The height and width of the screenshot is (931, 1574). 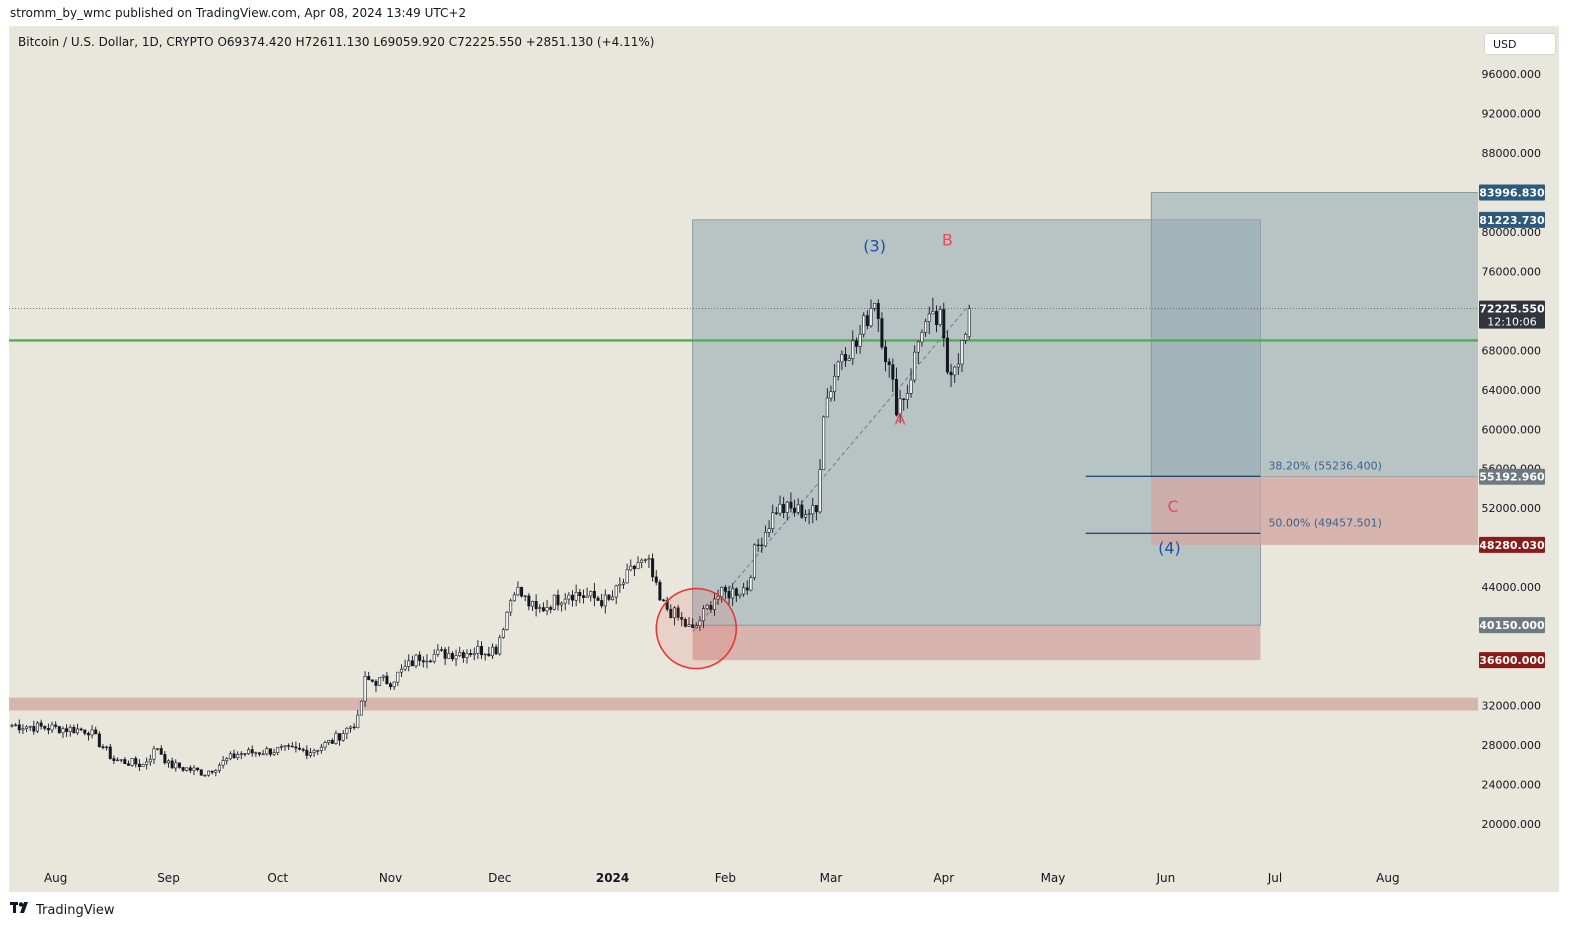 What do you see at coordinates (1053, 878) in the screenshot?
I see `x-tick-label: May` at bounding box center [1053, 878].